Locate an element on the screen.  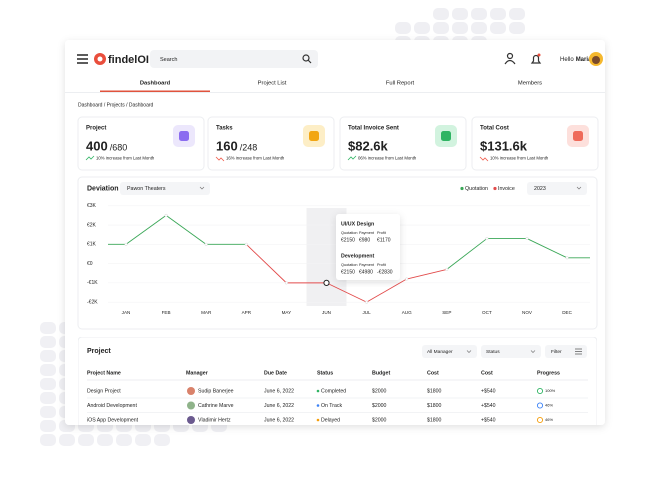
table-cell: Cathrine Marve is located at coordinates (216, 406).